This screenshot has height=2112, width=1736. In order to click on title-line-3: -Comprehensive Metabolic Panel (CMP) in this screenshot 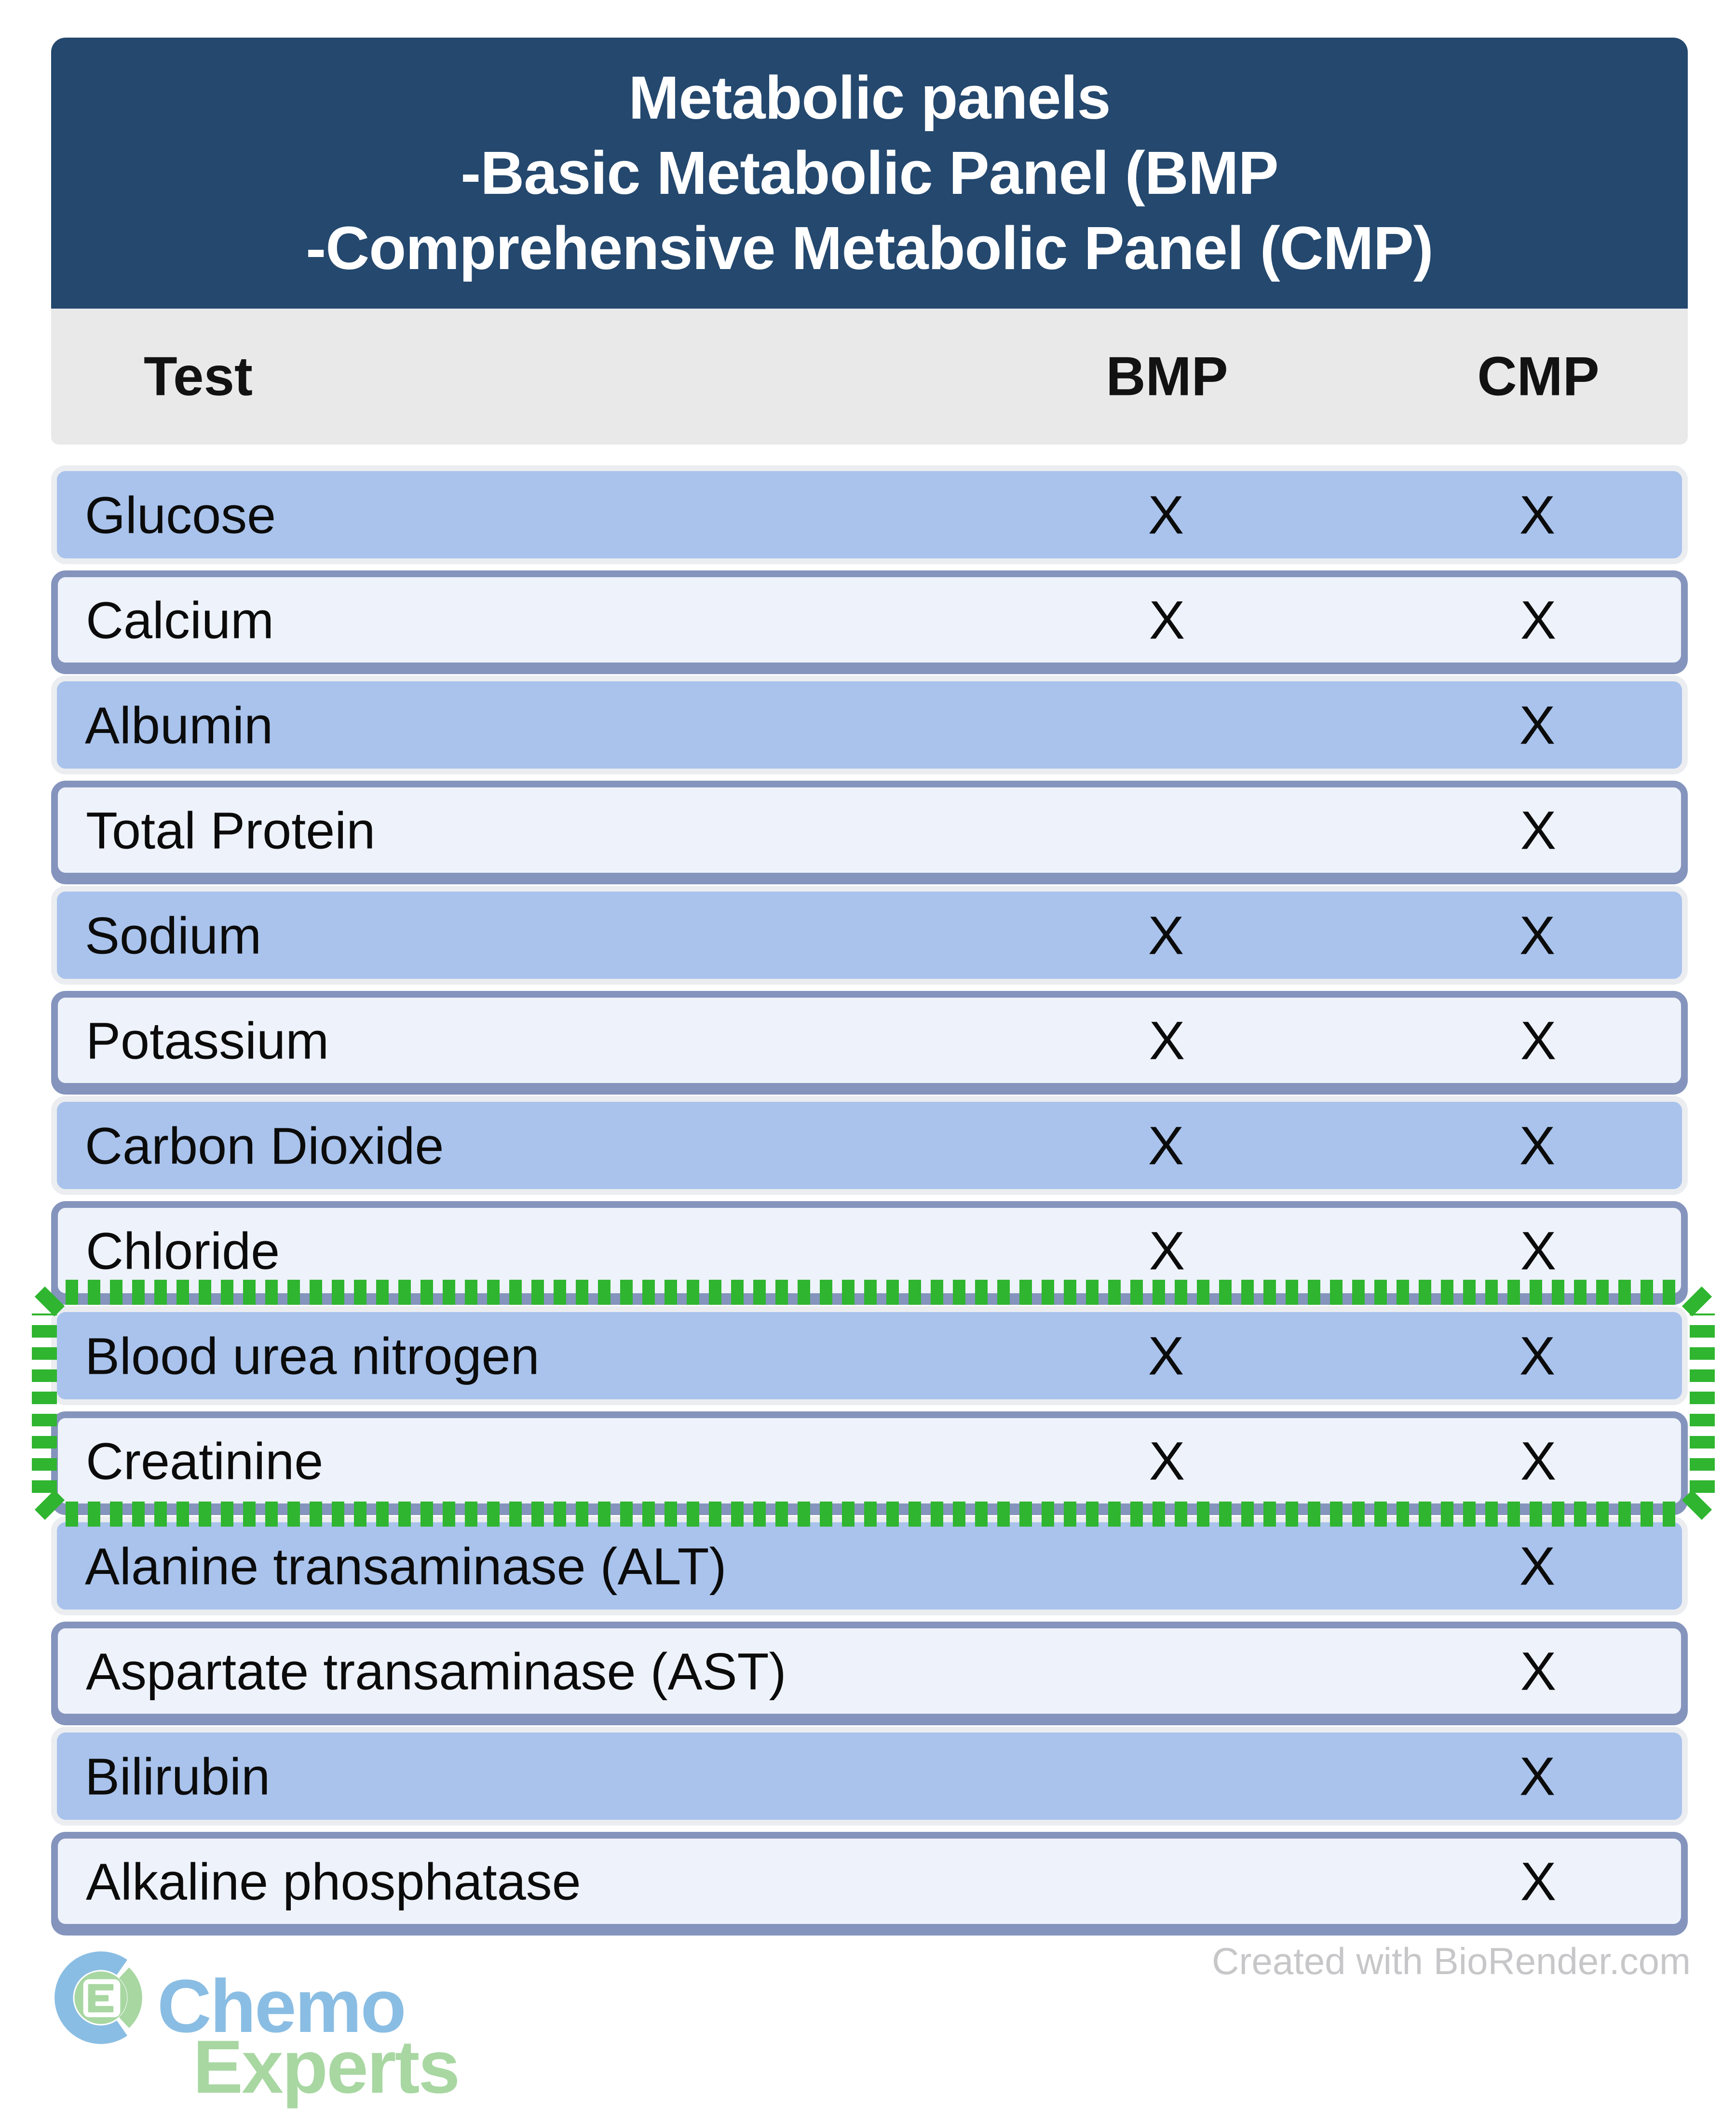, I will do `click(869, 248)`.